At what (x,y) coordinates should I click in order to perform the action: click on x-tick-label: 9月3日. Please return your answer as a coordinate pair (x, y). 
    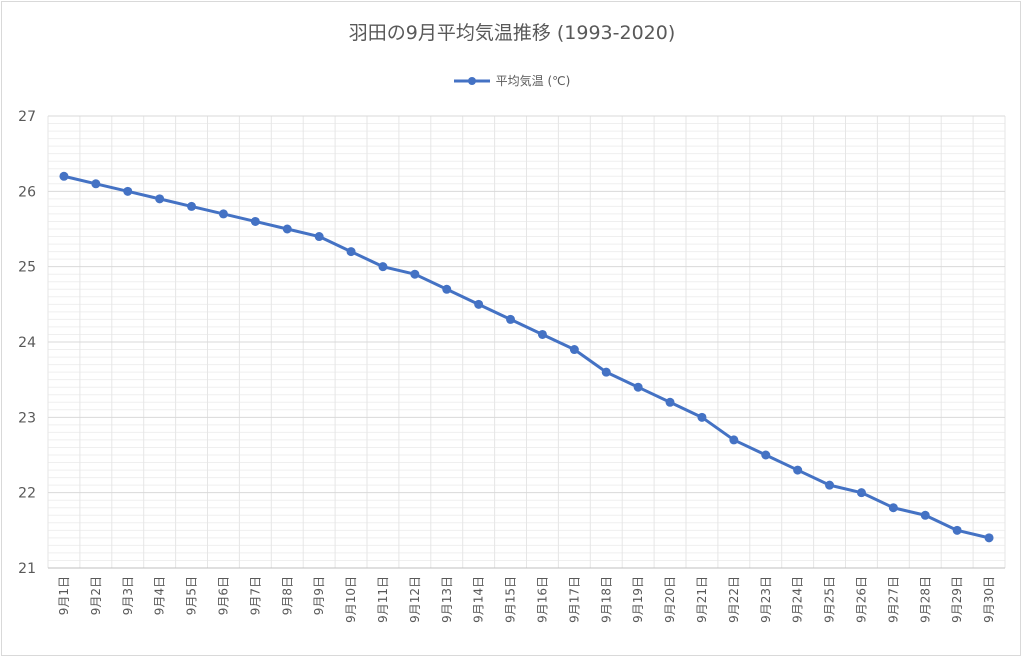
    Looking at the image, I should click on (128, 595).